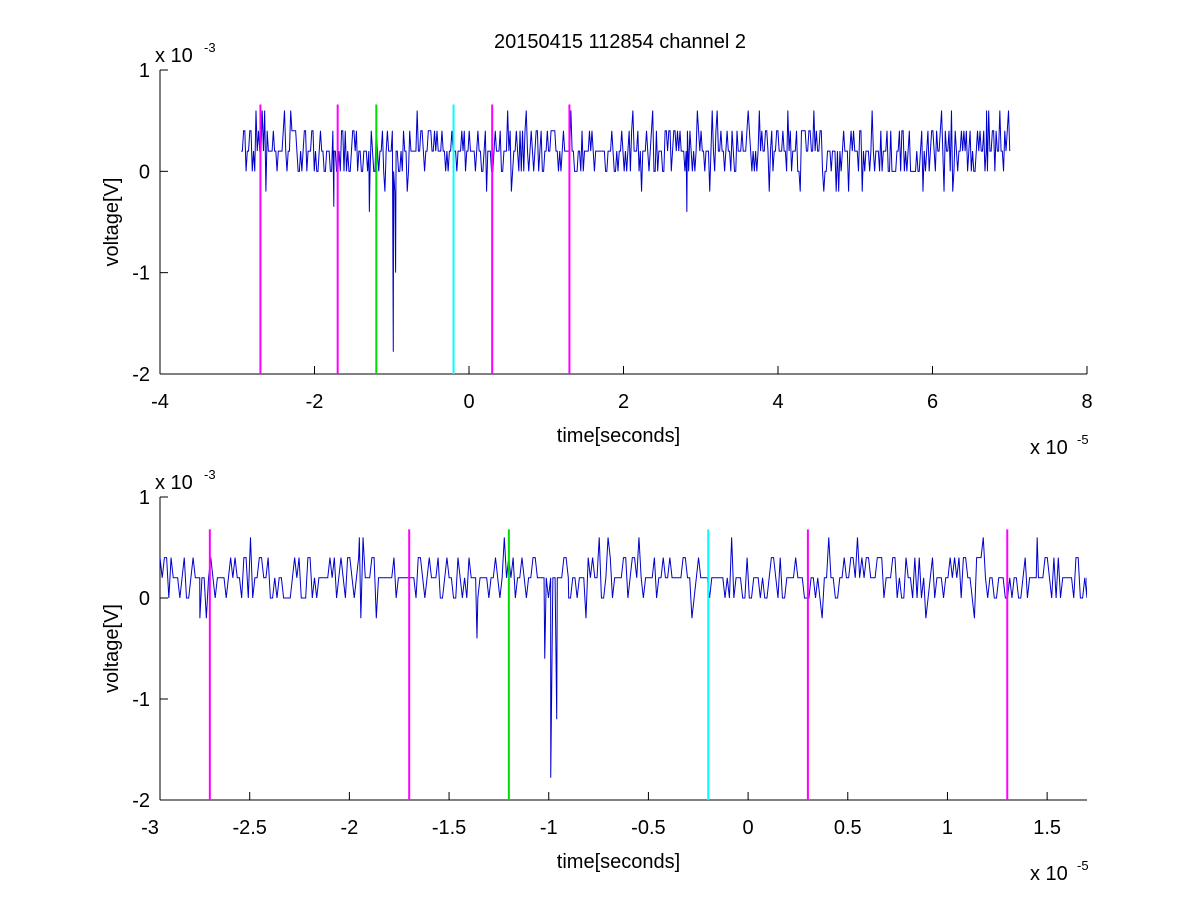 This screenshot has width=1200, height=901. I want to click on bottom-y-tick-label: 1, so click(144, 498).